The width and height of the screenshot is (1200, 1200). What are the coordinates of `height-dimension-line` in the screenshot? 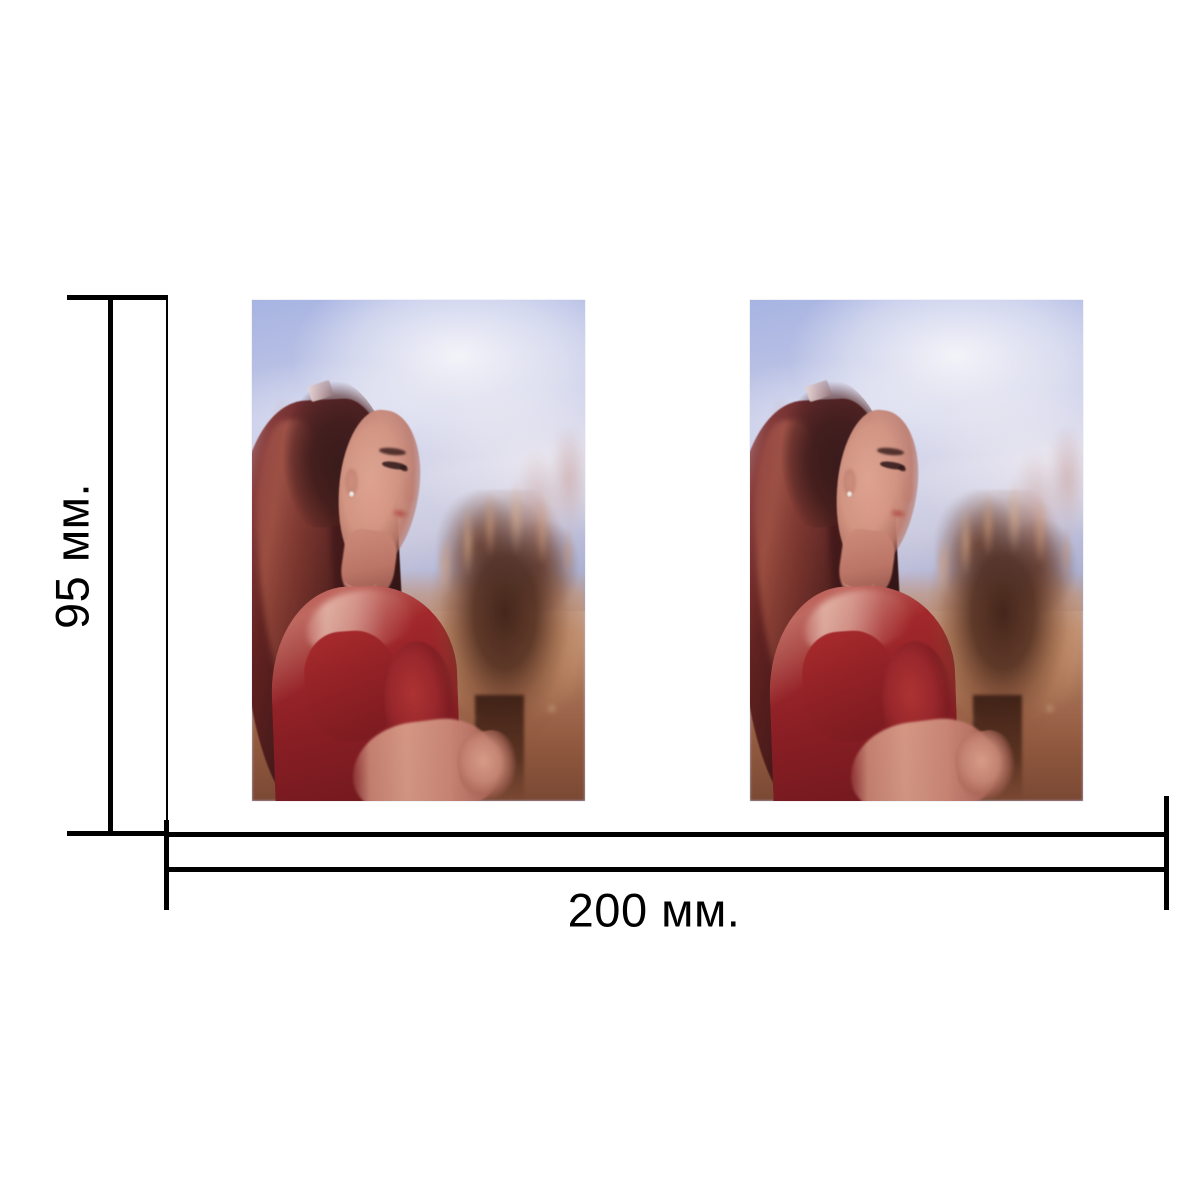 It's located at (110, 565).